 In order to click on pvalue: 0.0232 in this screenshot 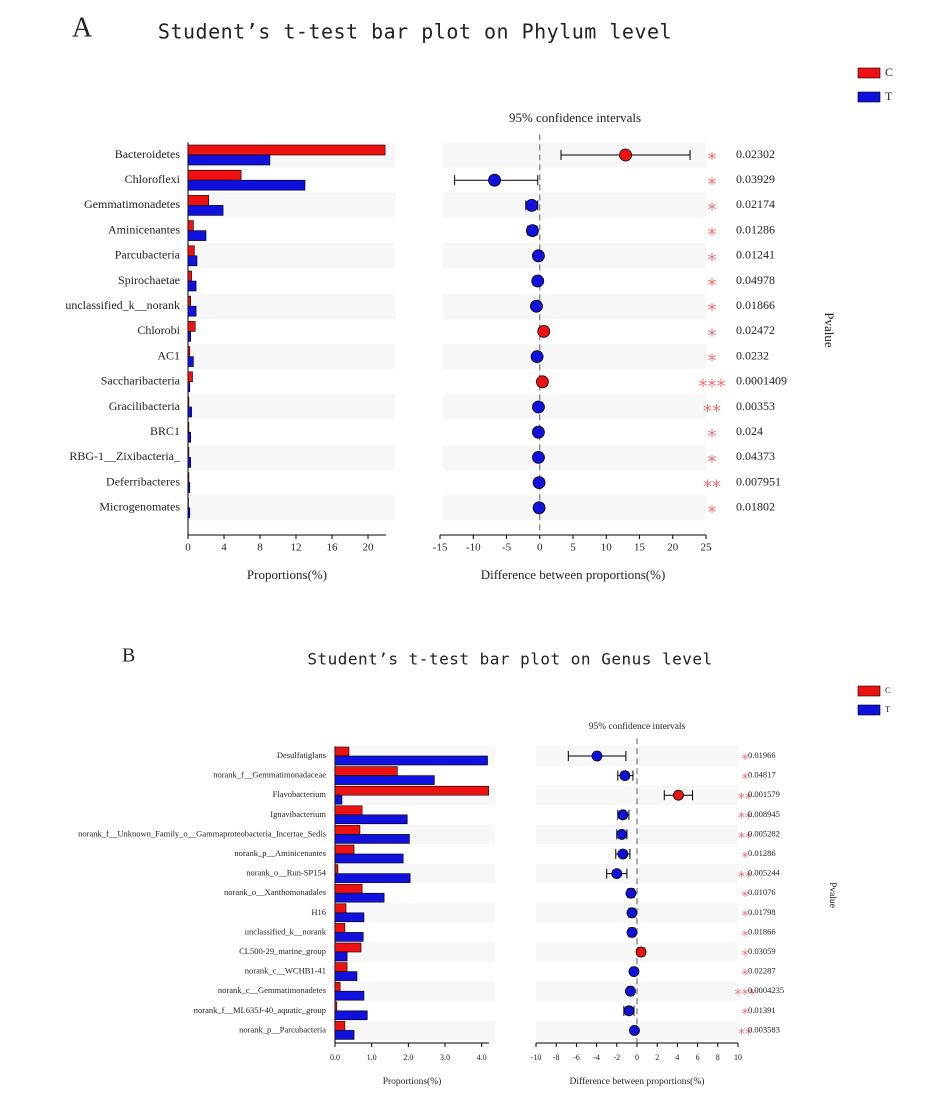, I will do `click(752, 355)`.